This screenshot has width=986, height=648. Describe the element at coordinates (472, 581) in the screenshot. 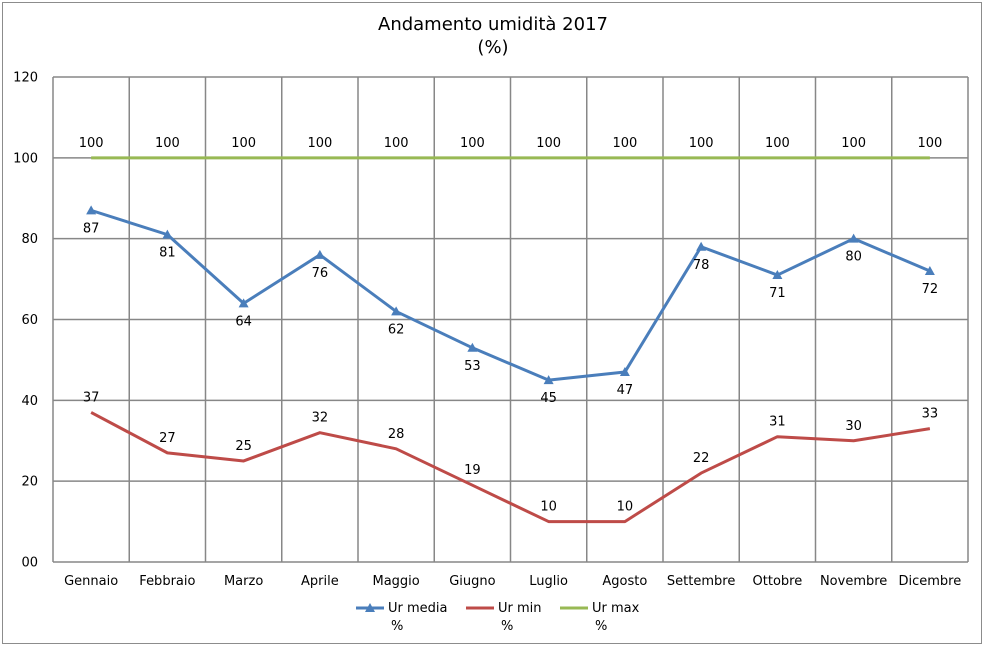

I see `x-tick-label: Giugno` at that location.